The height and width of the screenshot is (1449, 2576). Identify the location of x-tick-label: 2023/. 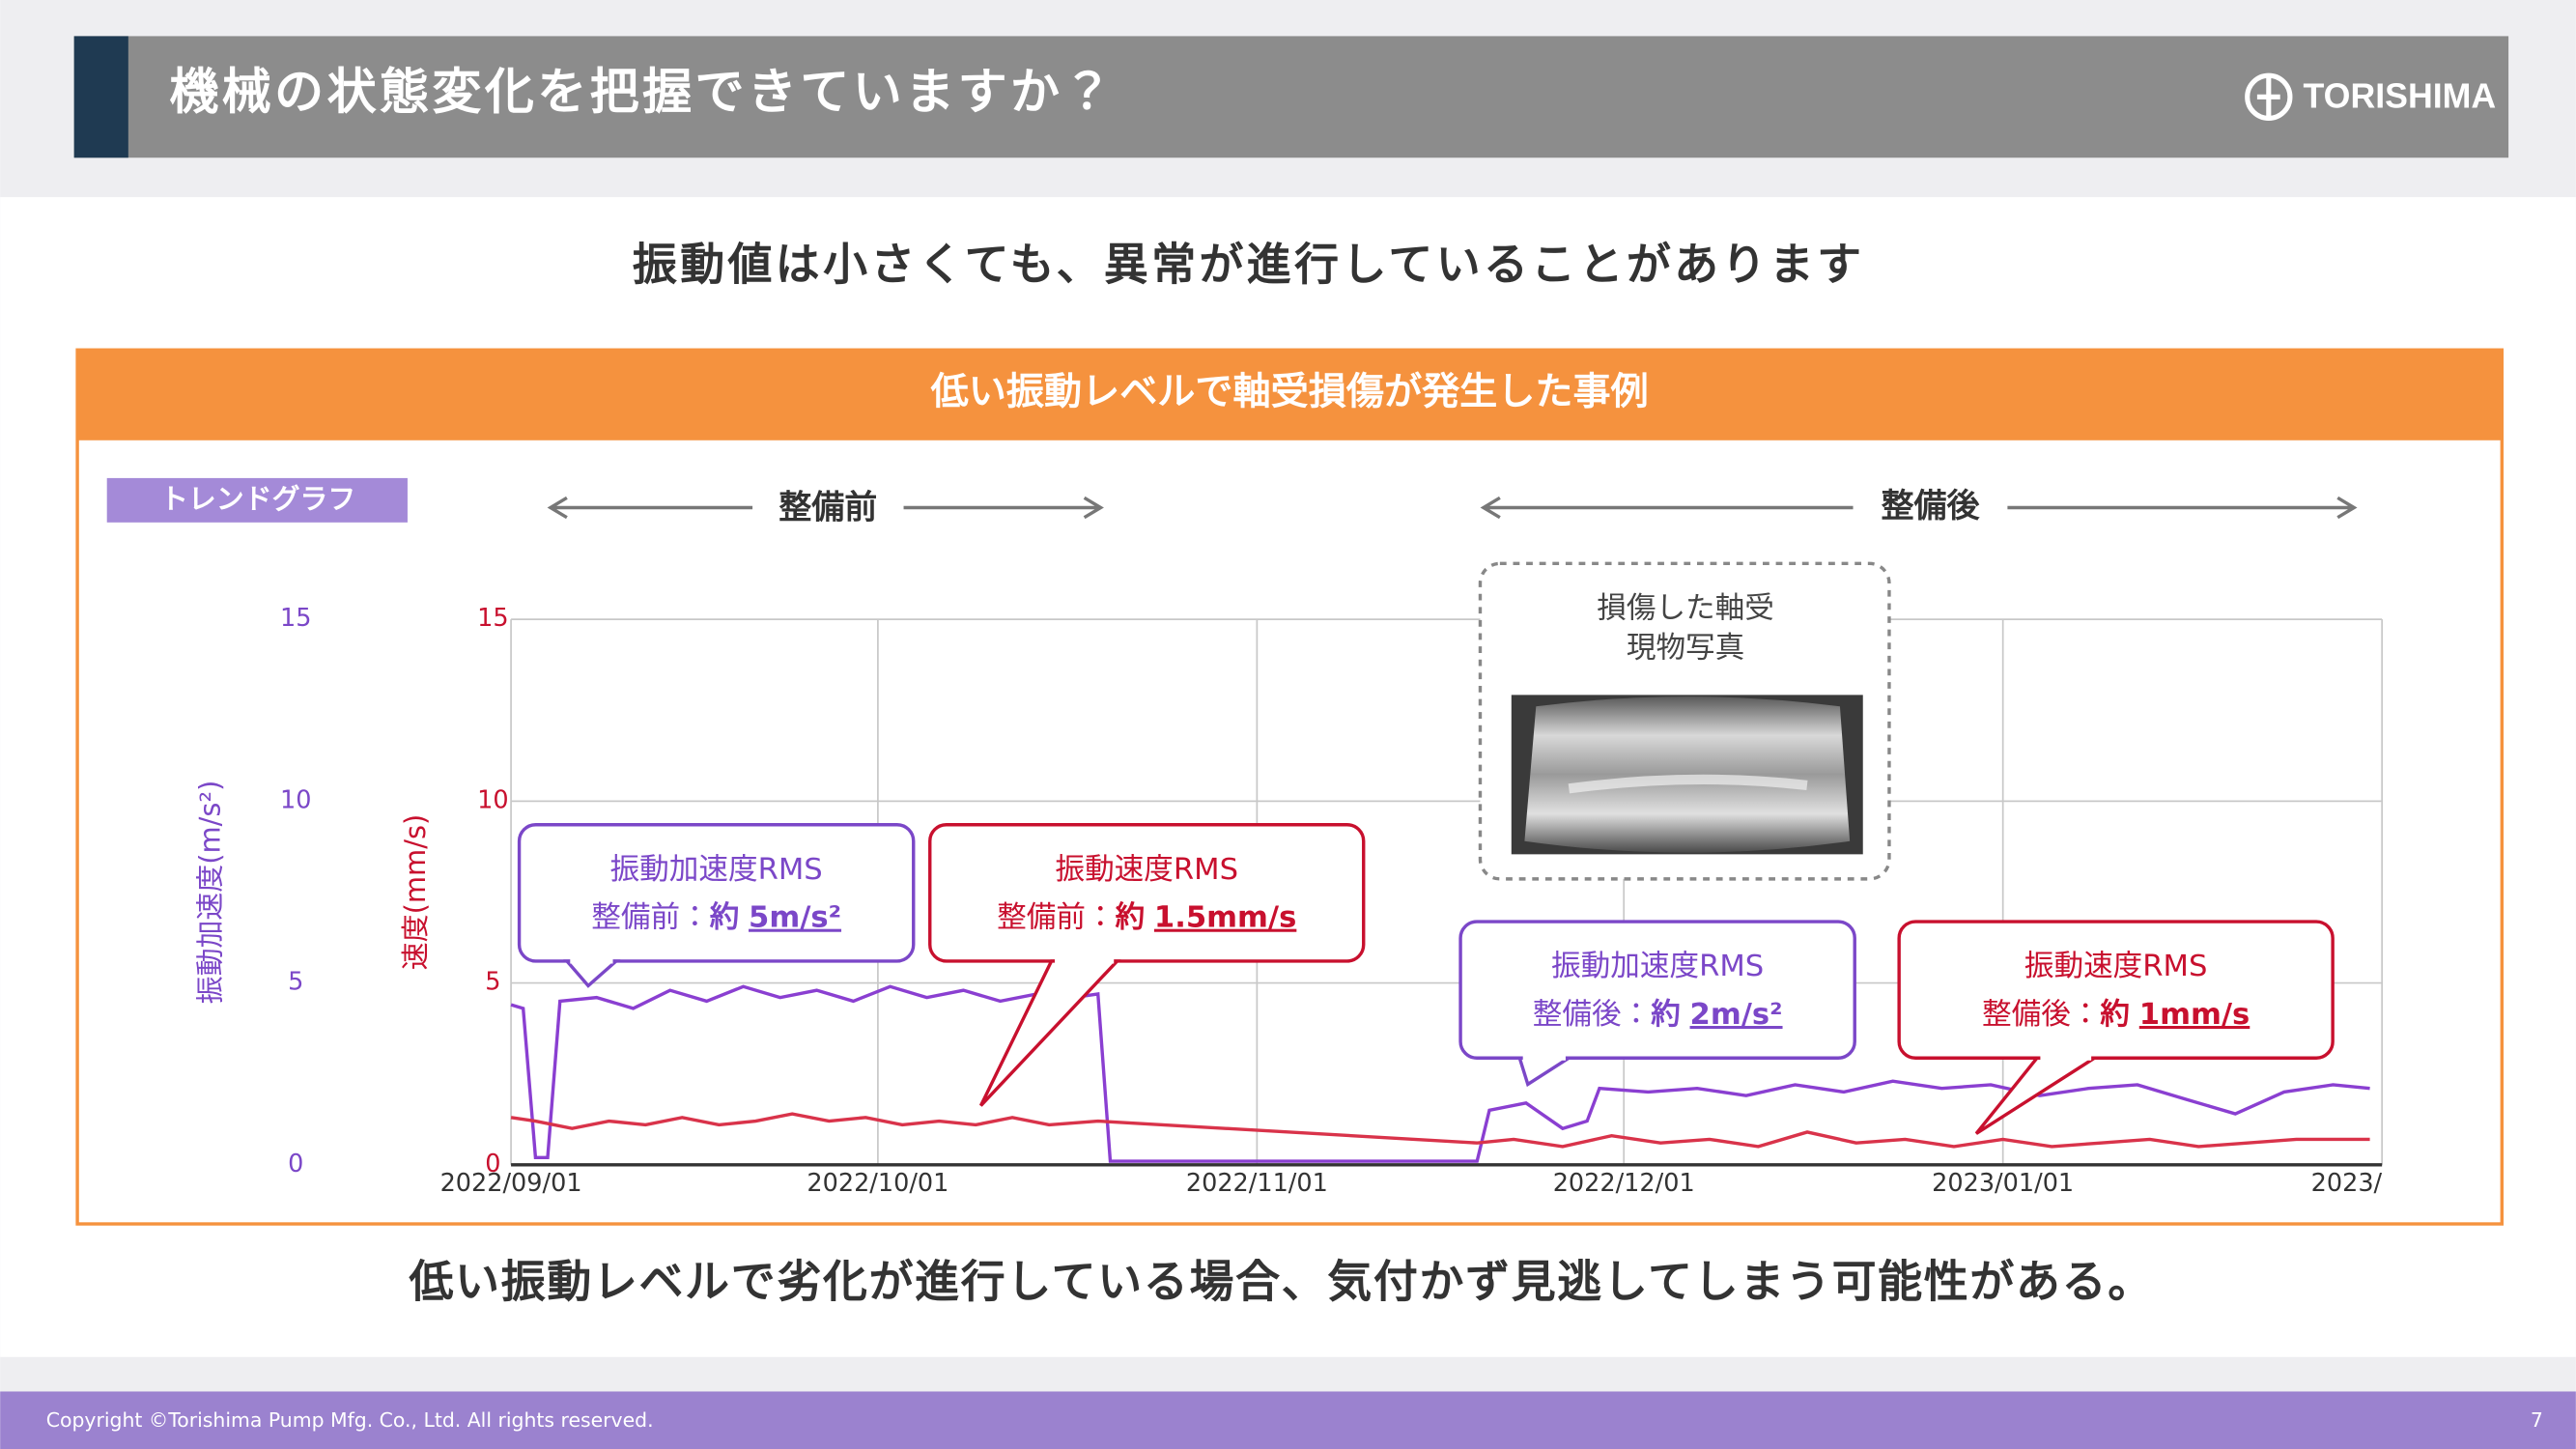
(2347, 1183).